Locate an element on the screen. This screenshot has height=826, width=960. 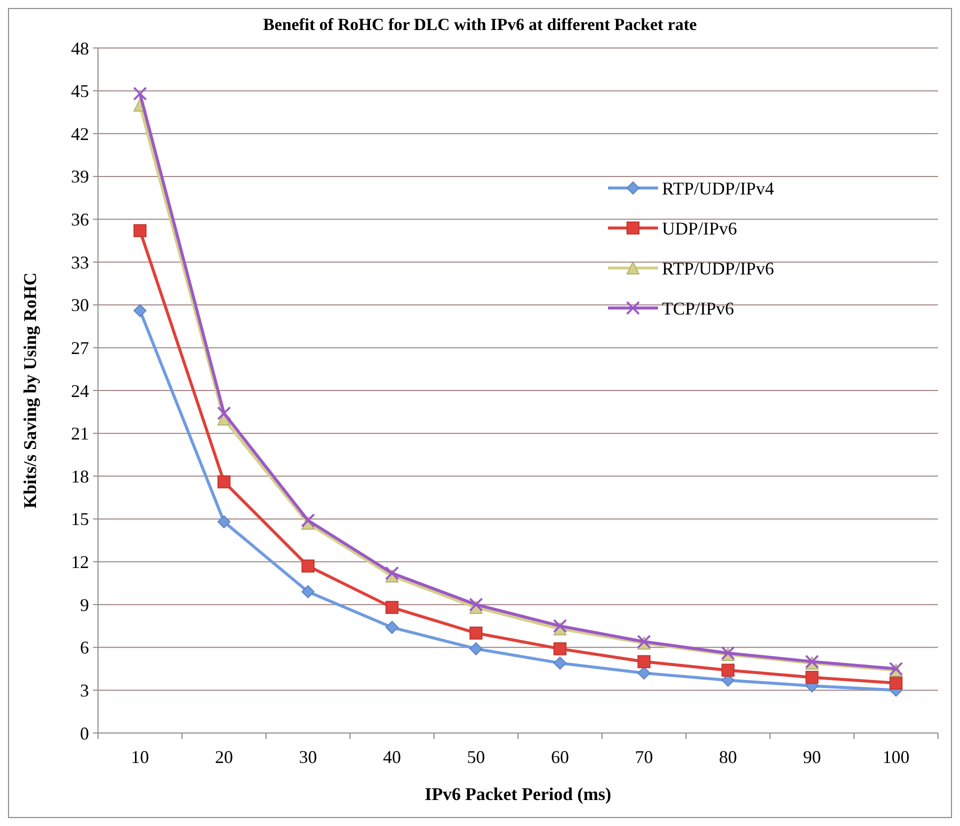
y-tick-label: 42 is located at coordinates (80, 134).